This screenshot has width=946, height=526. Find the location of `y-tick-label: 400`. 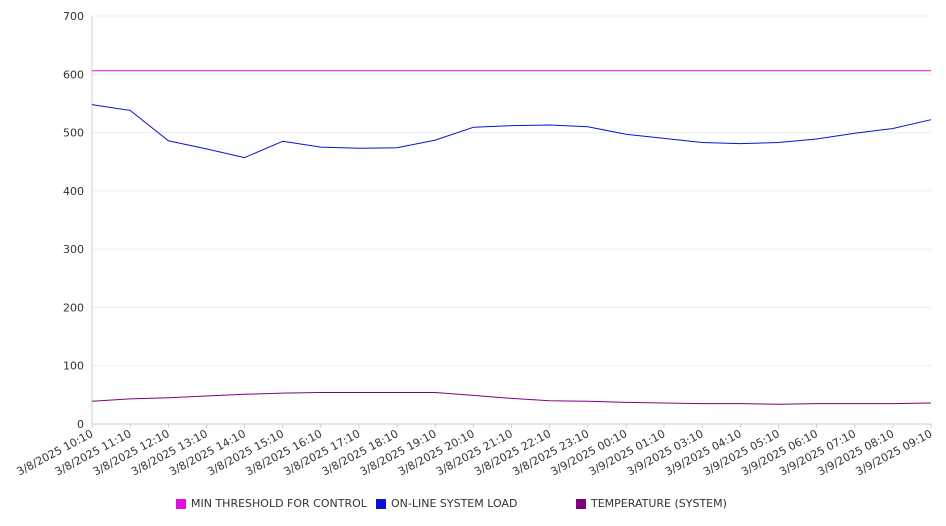

y-tick-label: 400 is located at coordinates (73, 191).